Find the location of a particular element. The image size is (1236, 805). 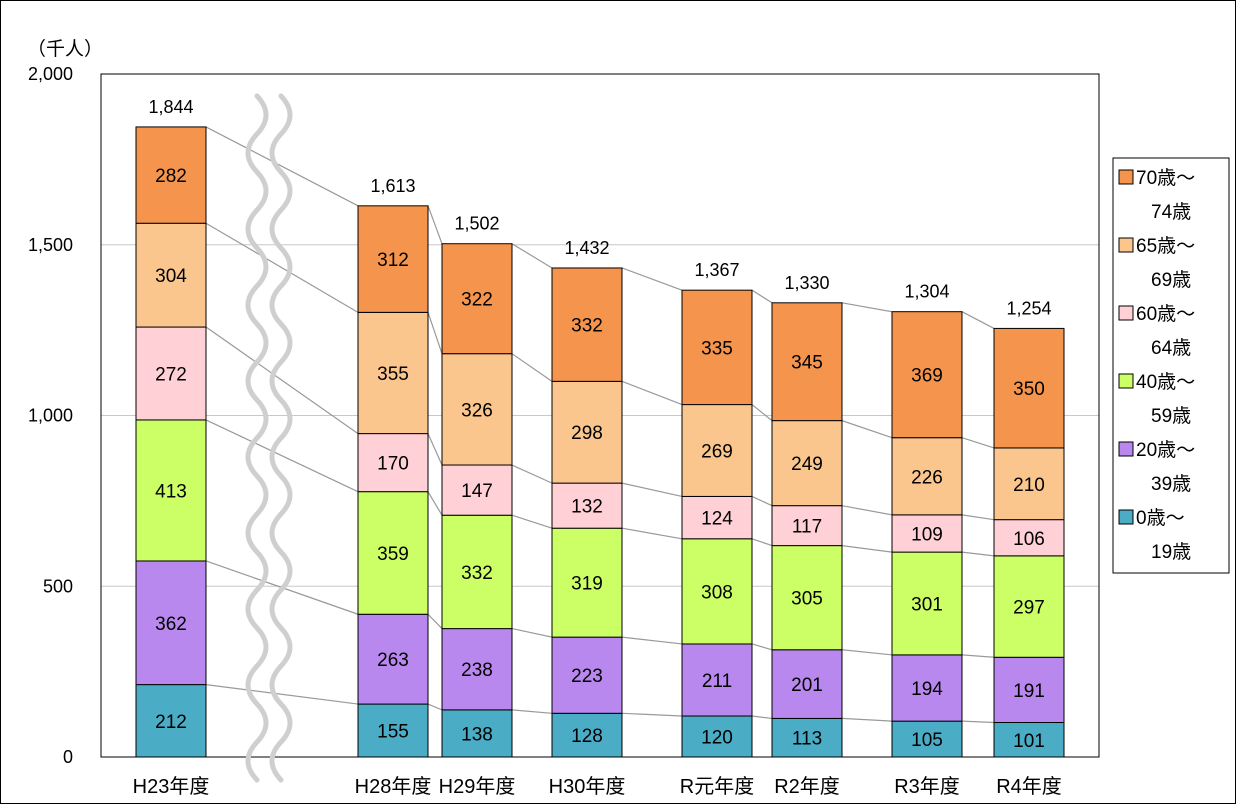

data-label: 201 is located at coordinates (807, 685).